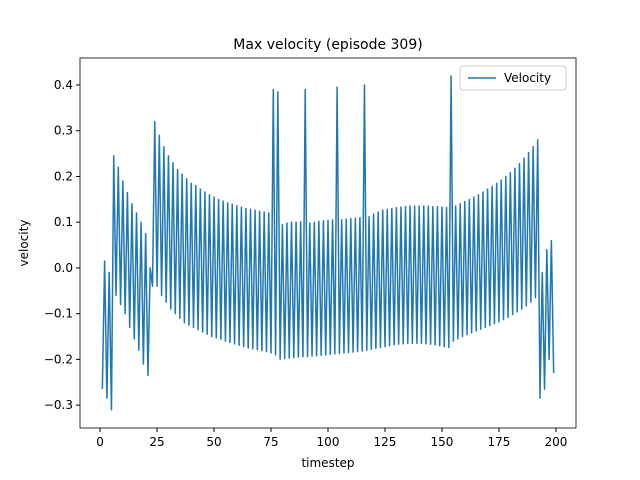 The width and height of the screenshot is (640, 480). I want to click on y-tick-label: 0.4, so click(63, 85).